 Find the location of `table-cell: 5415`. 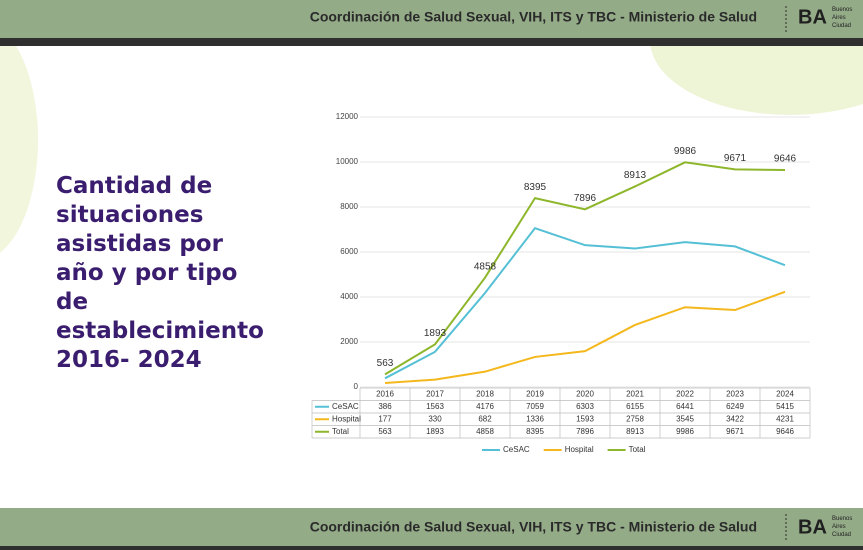

table-cell: 5415 is located at coordinates (785, 406).